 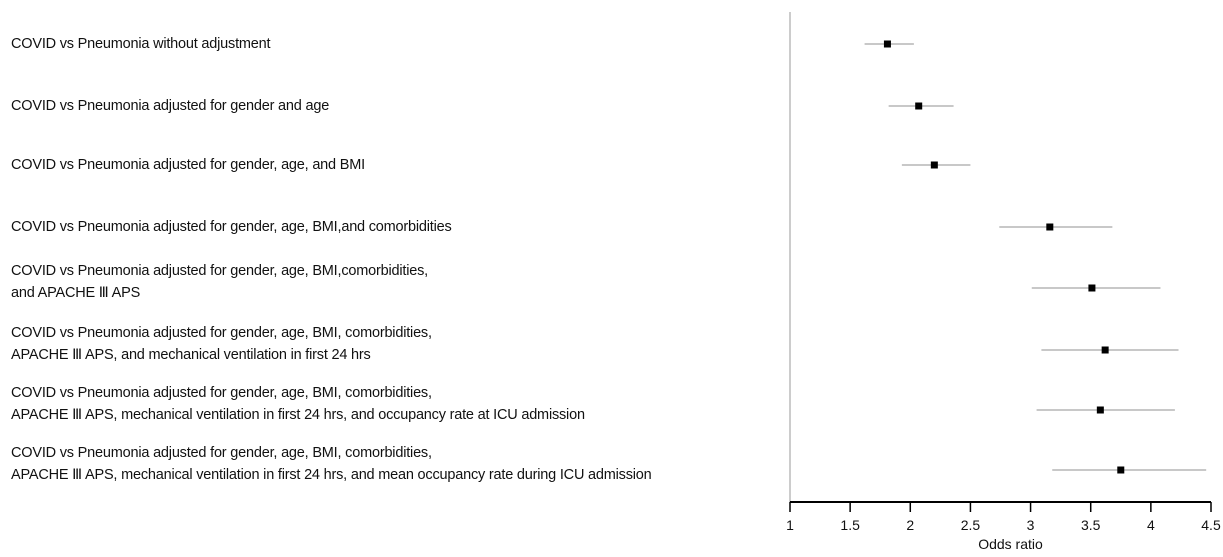 I want to click on x-tick-label: 3.5, so click(x=1091, y=525).